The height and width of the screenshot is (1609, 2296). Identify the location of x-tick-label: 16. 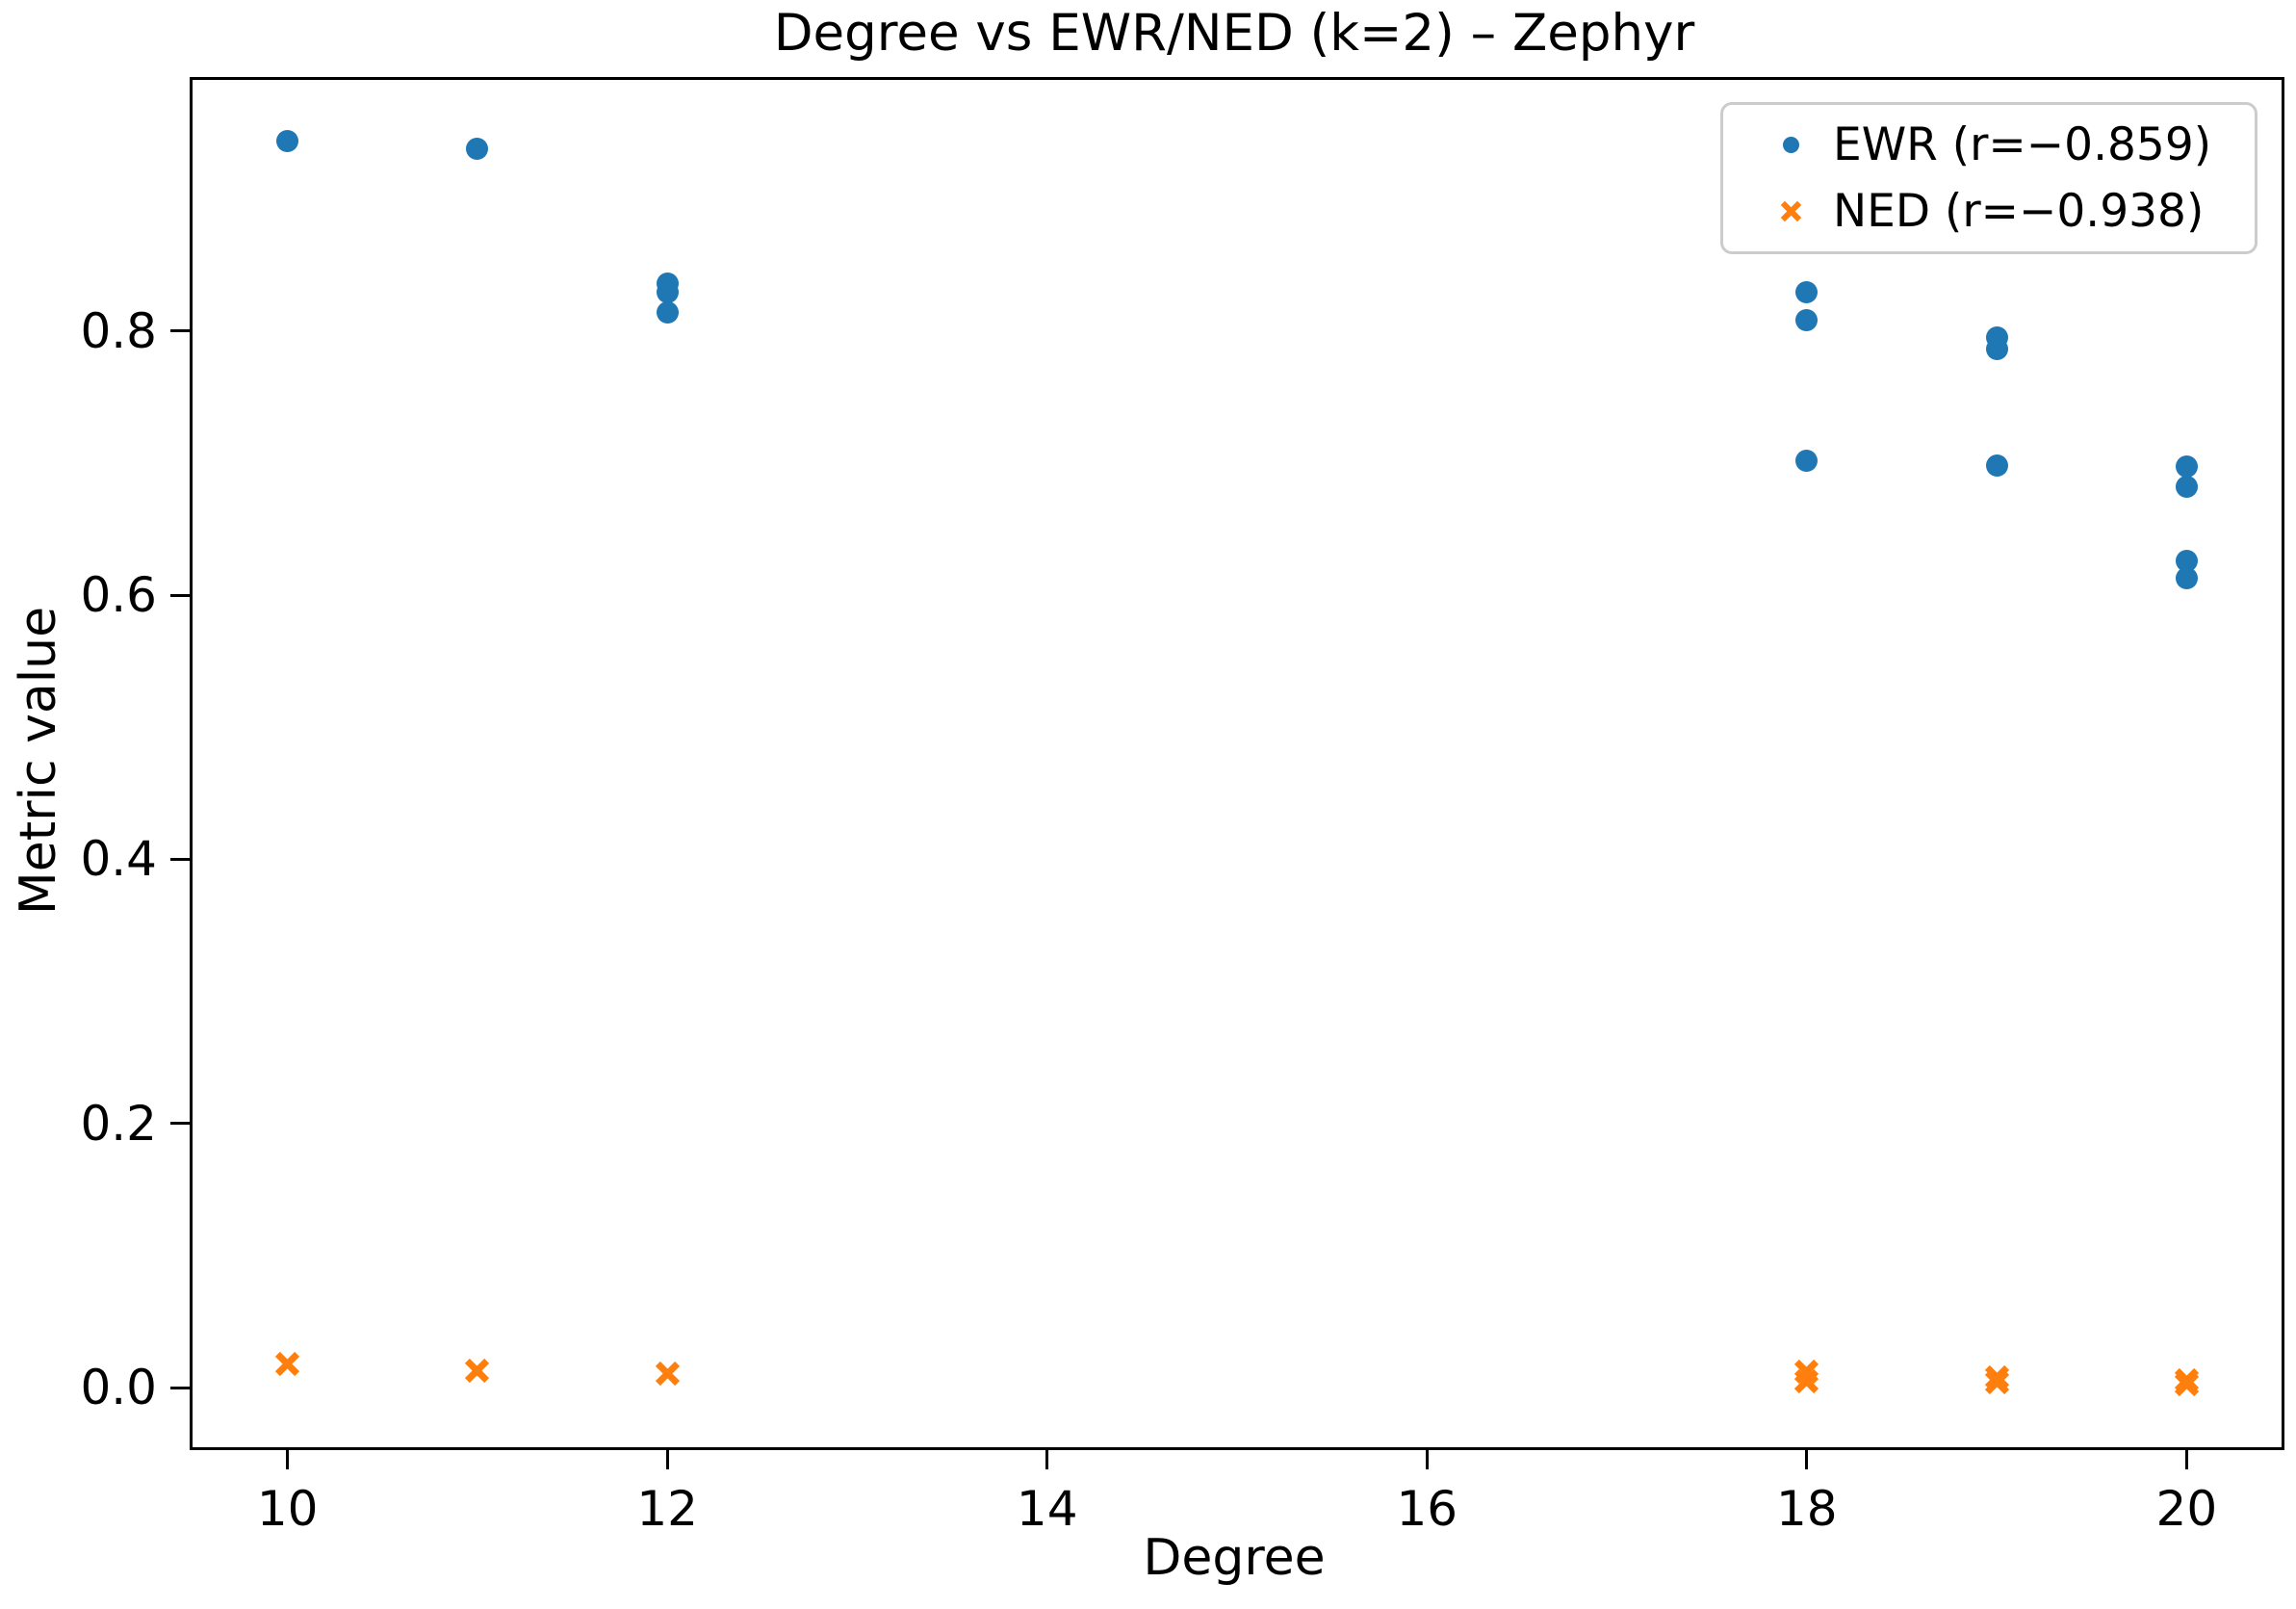
(1427, 1509).